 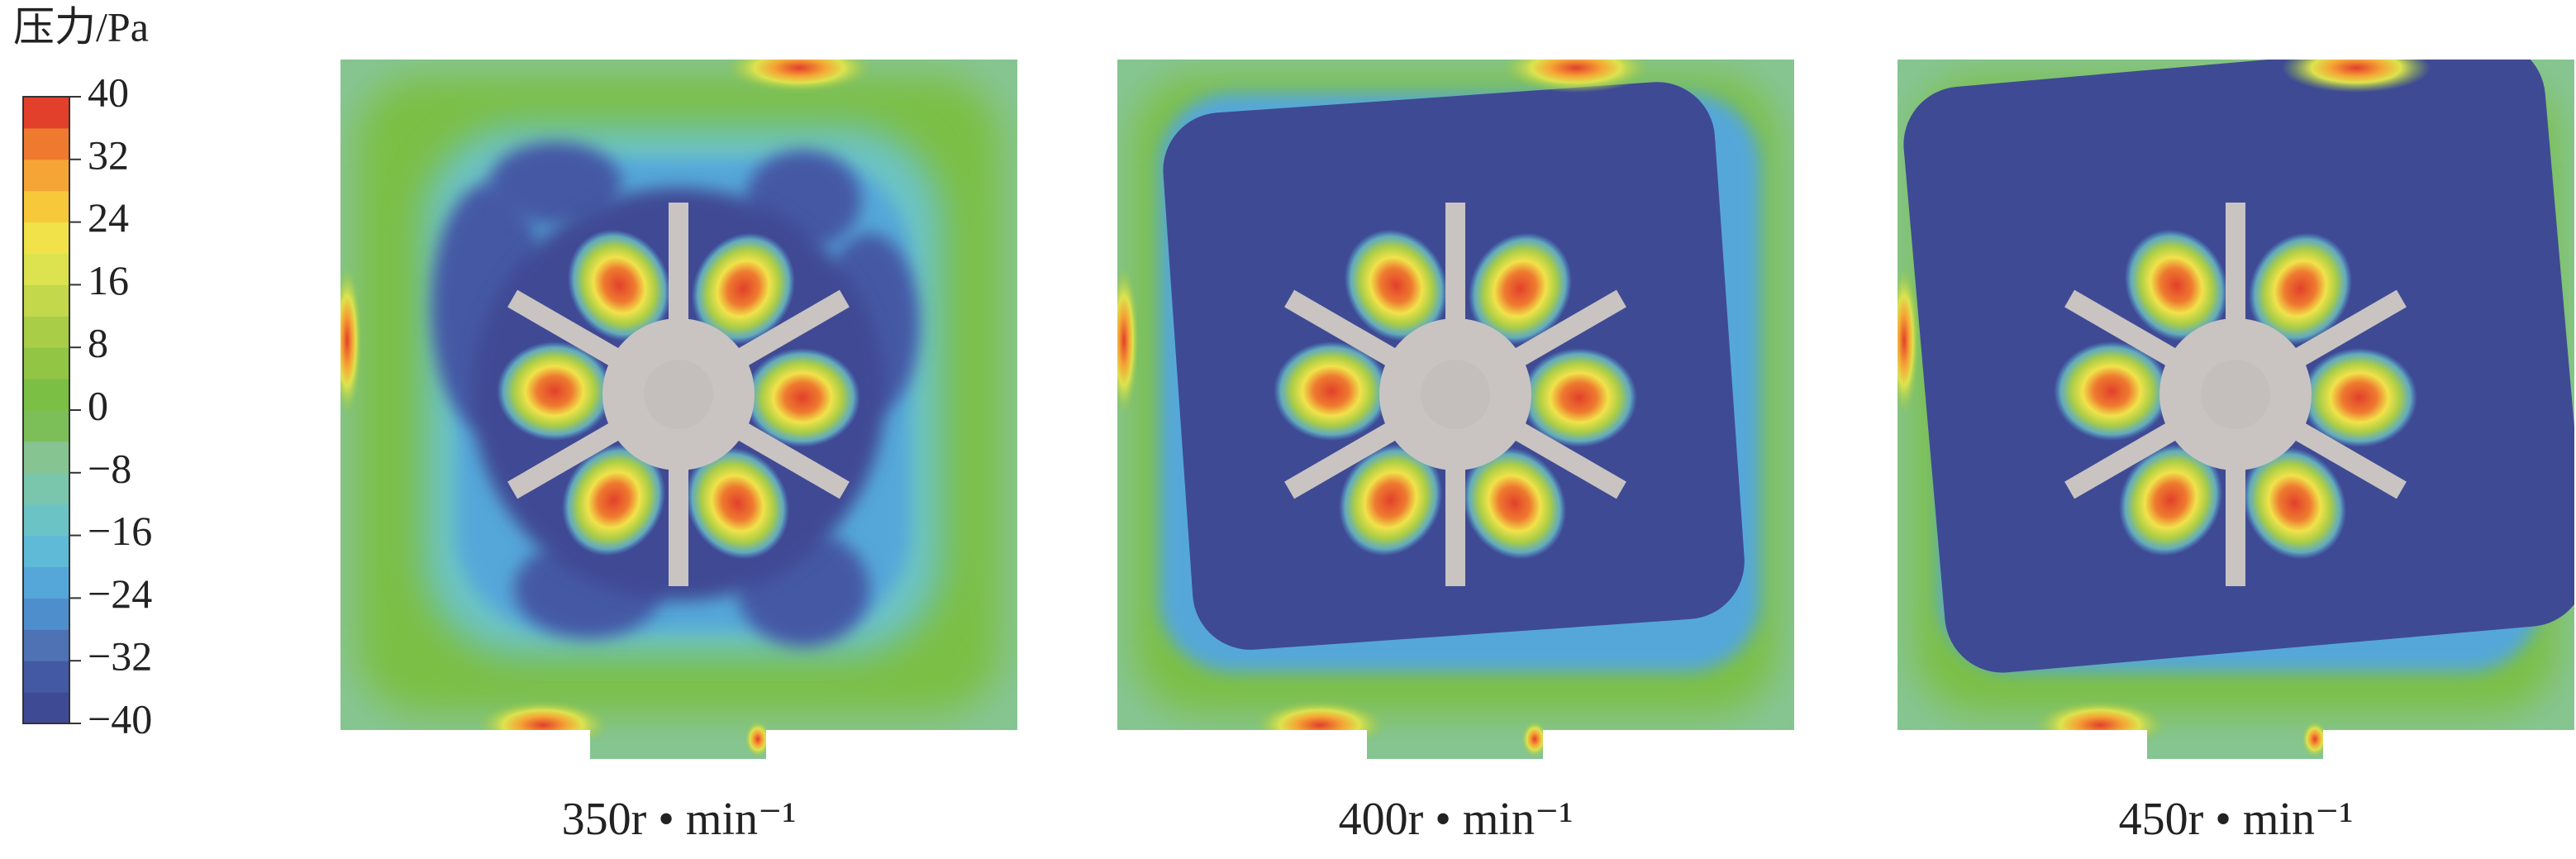 I want to click on tick-label: −32, so click(x=120, y=656).